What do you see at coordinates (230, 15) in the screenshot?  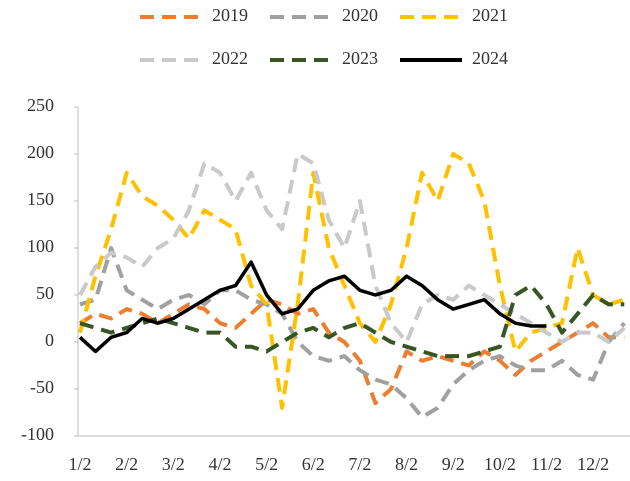 I see `legend-label: 2019` at bounding box center [230, 15].